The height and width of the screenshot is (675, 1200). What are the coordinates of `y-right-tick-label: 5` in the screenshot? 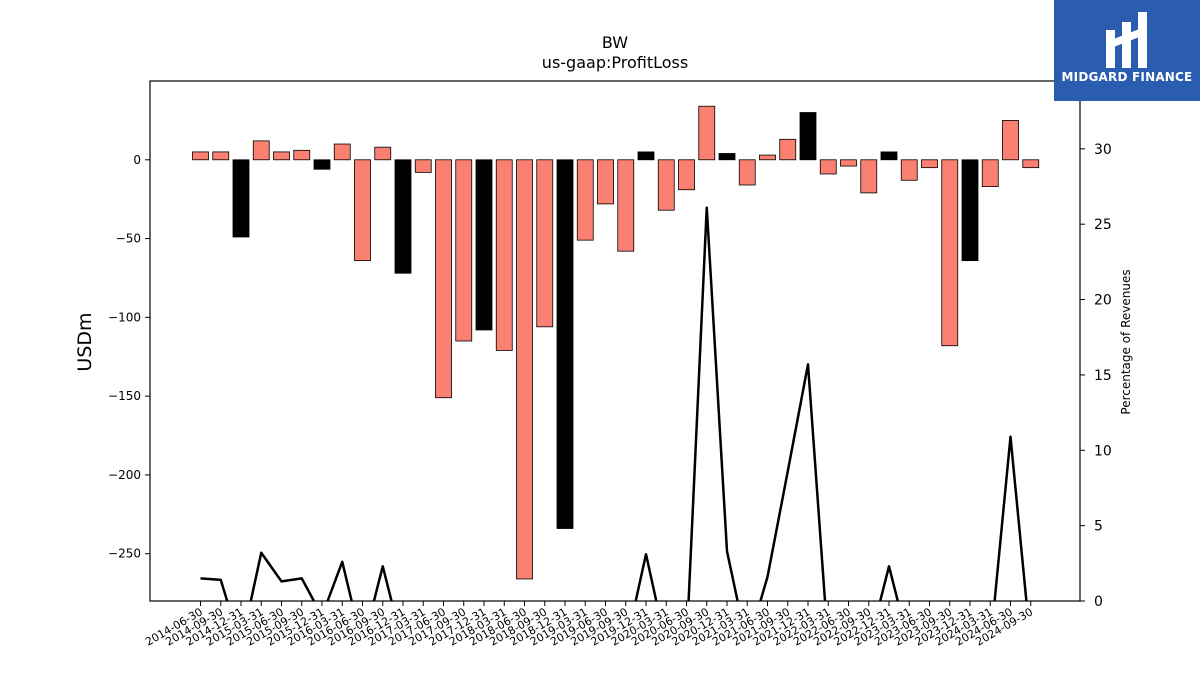 It's located at (1098, 527).